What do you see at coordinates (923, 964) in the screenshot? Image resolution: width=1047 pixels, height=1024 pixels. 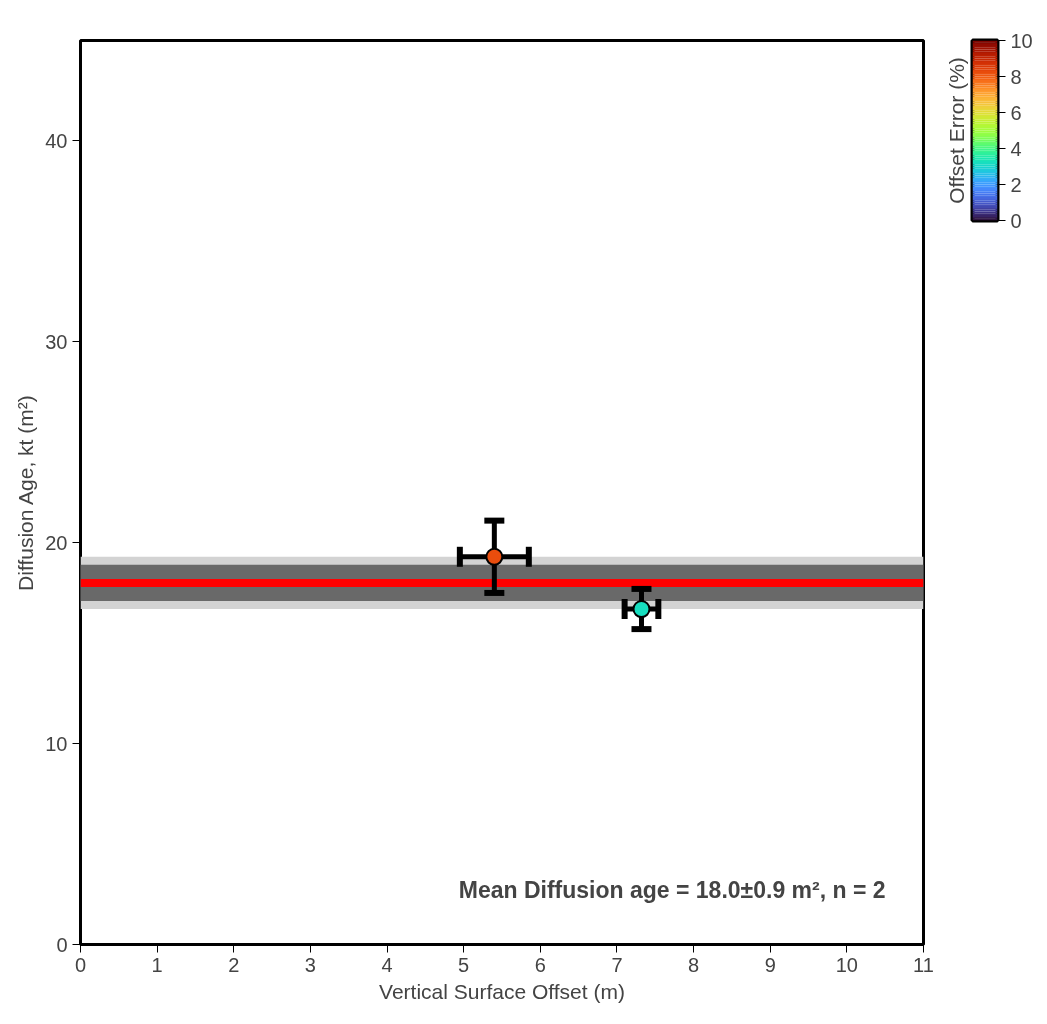 I see `x-tick-label: 11` at bounding box center [923, 964].